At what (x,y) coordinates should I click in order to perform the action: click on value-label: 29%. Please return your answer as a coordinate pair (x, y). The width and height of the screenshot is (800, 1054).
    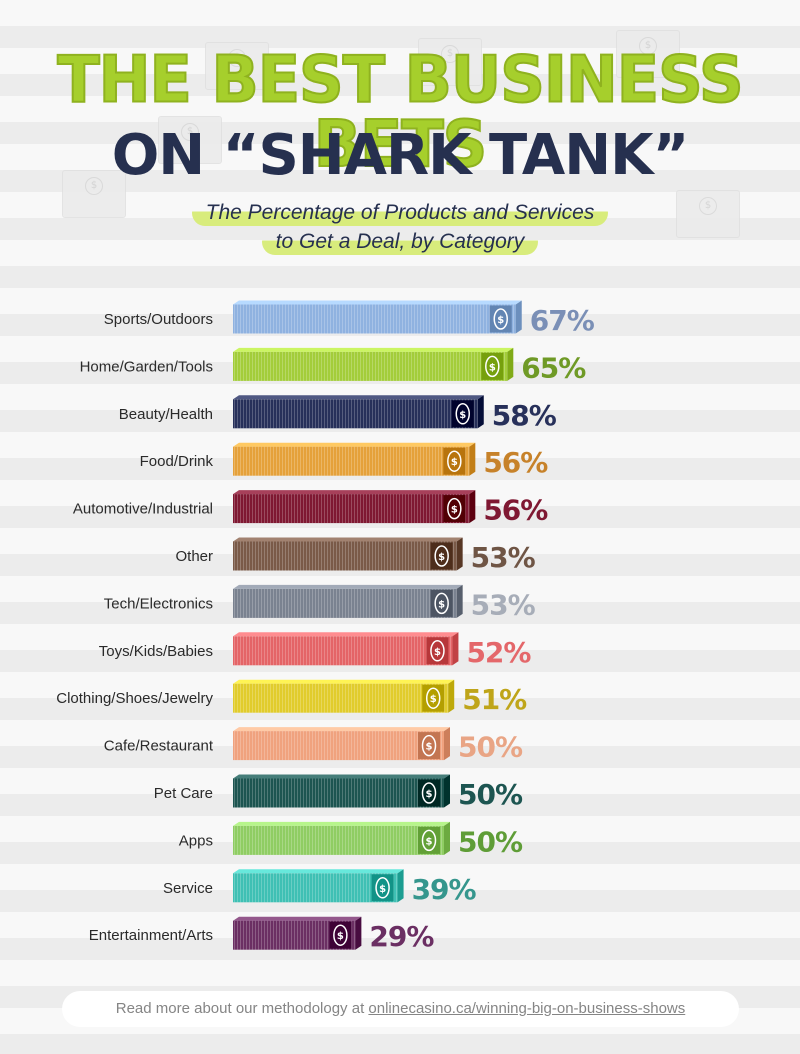
    Looking at the image, I should click on (401, 936).